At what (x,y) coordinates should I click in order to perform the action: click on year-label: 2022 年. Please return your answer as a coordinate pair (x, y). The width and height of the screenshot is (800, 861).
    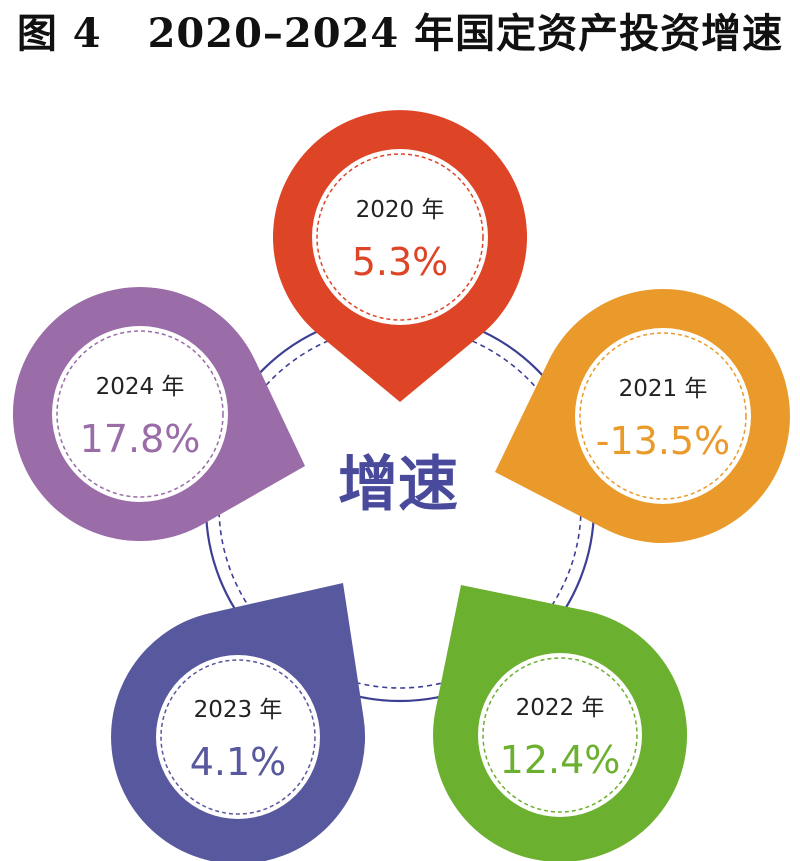
    Looking at the image, I should click on (560, 708).